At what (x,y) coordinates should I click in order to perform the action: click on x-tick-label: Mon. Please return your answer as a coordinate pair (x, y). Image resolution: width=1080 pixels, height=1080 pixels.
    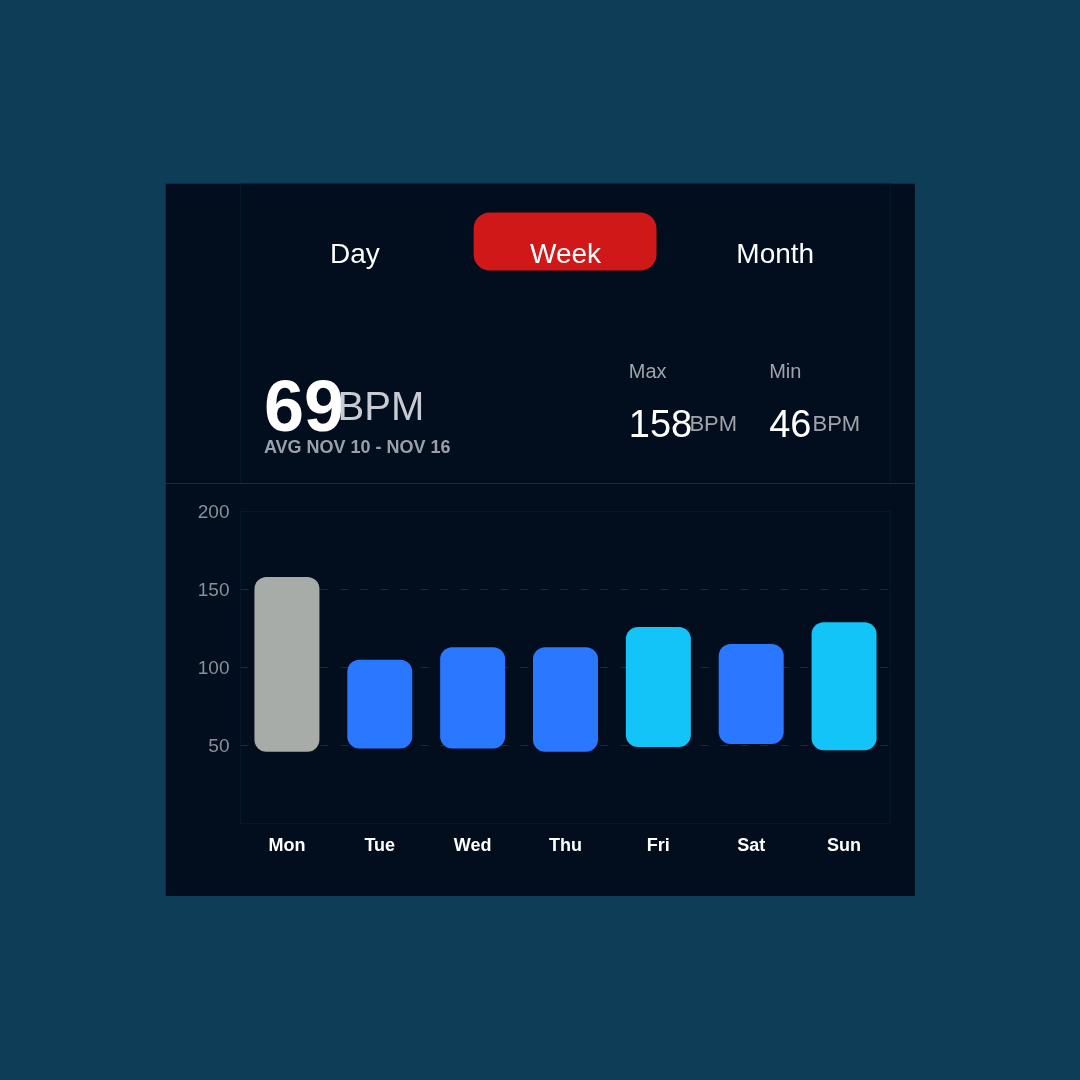
    Looking at the image, I should click on (287, 844).